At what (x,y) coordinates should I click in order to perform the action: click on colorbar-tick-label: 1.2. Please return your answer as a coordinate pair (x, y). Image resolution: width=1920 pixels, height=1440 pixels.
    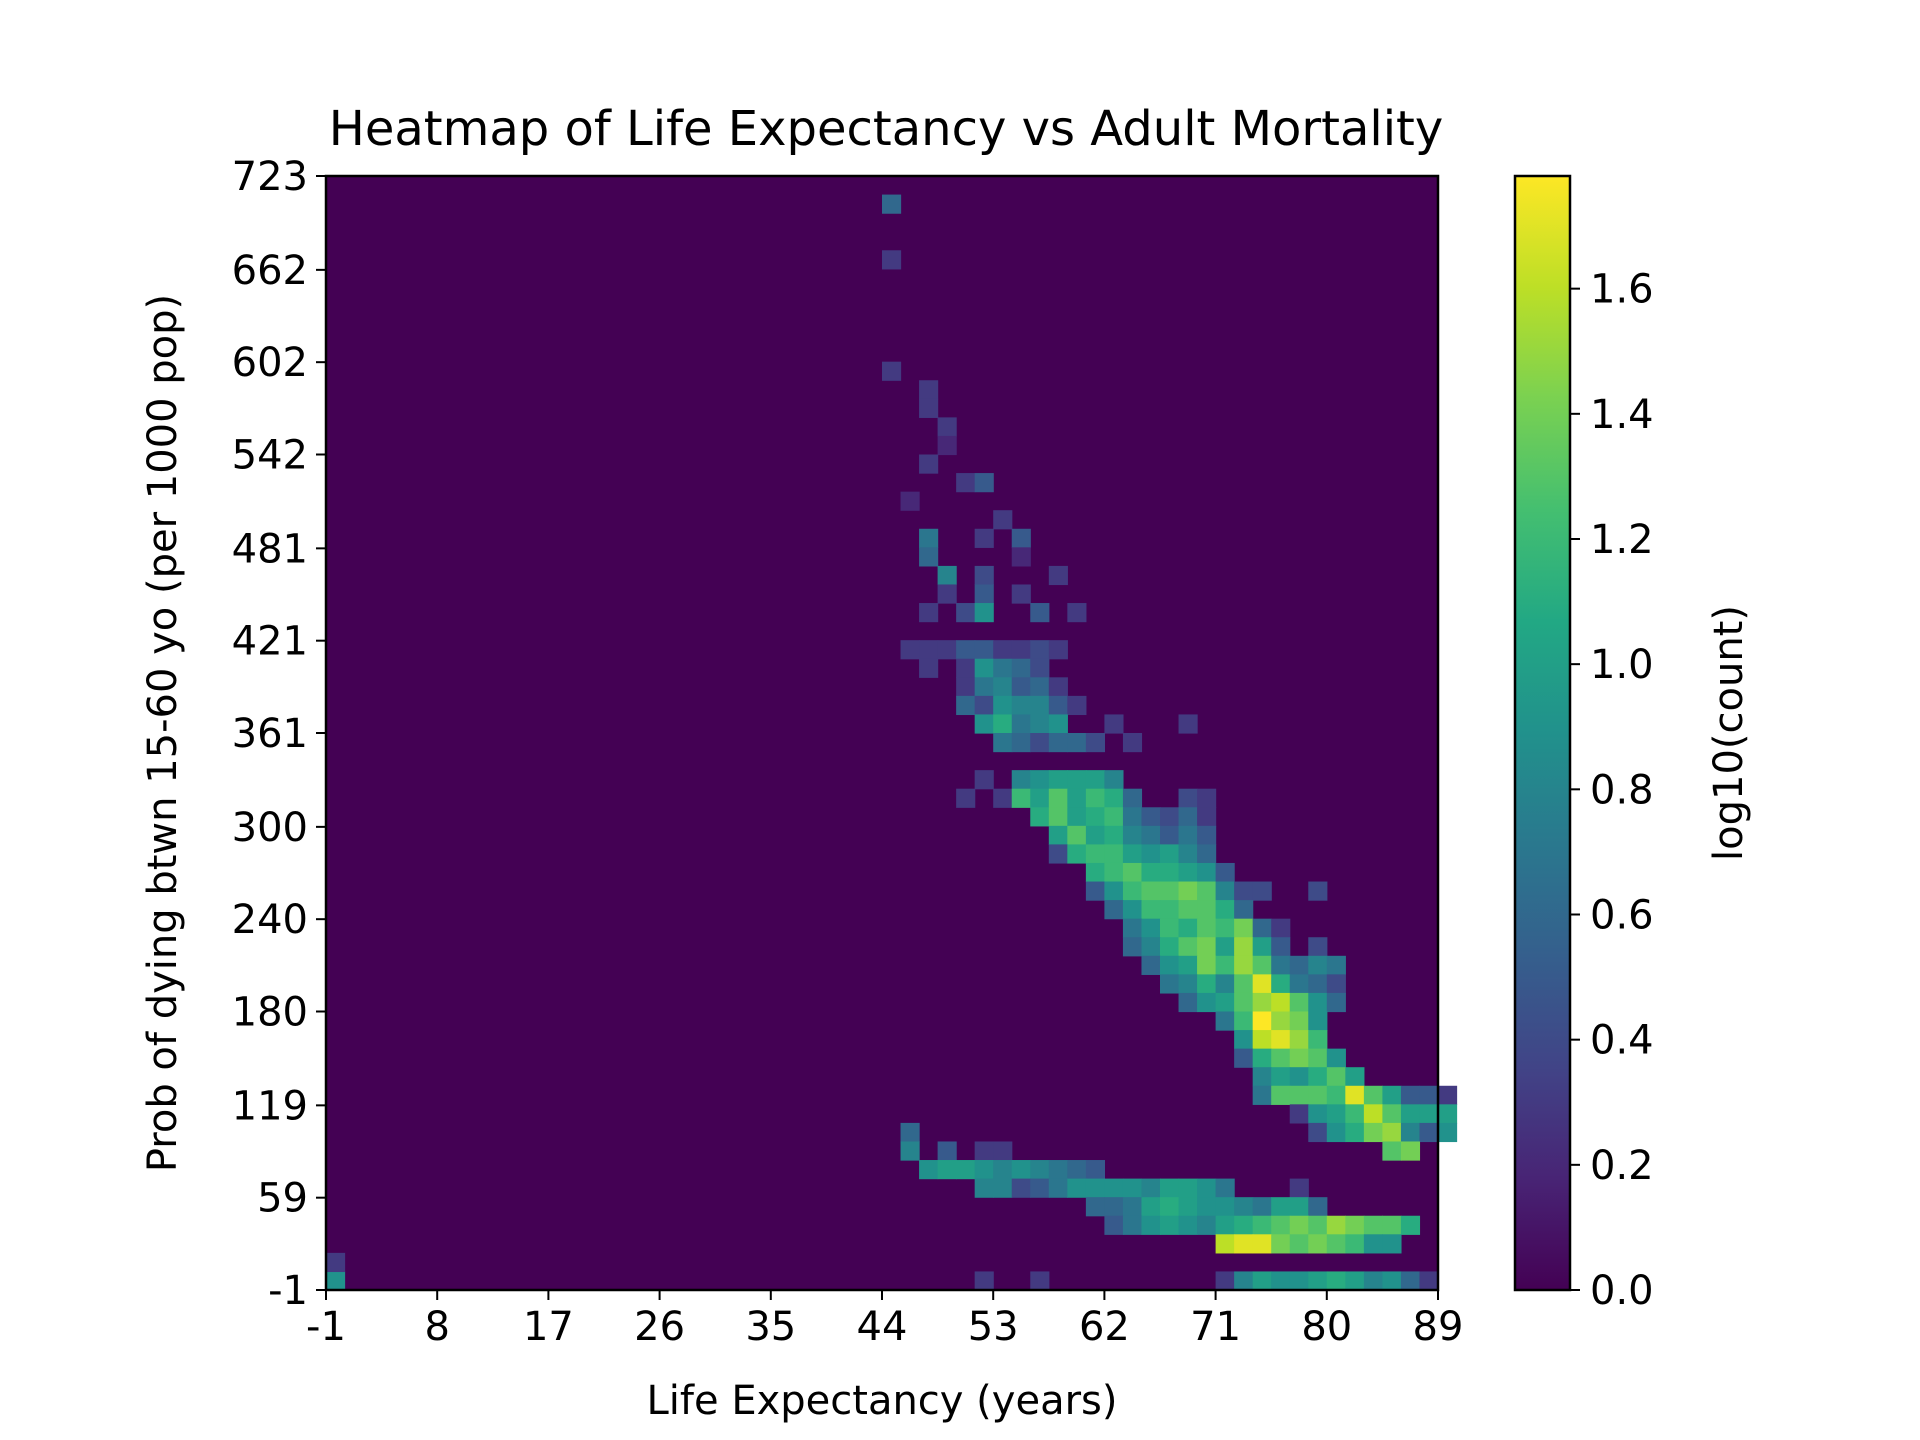
    Looking at the image, I should click on (1622, 540).